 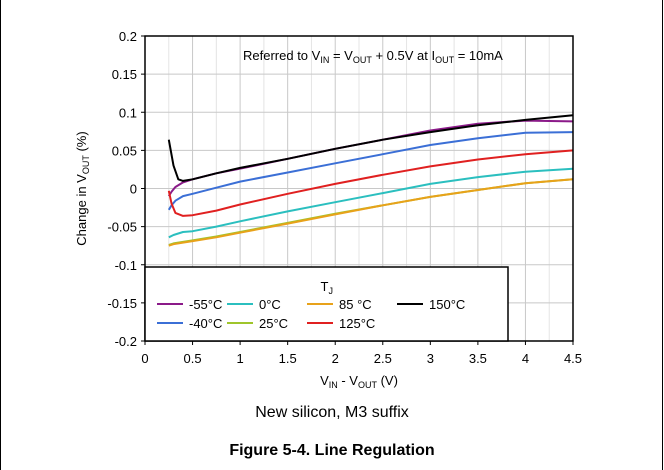 What do you see at coordinates (332, 412) in the screenshot?
I see `figure-subtitle: New silicon, M3 suffix` at bounding box center [332, 412].